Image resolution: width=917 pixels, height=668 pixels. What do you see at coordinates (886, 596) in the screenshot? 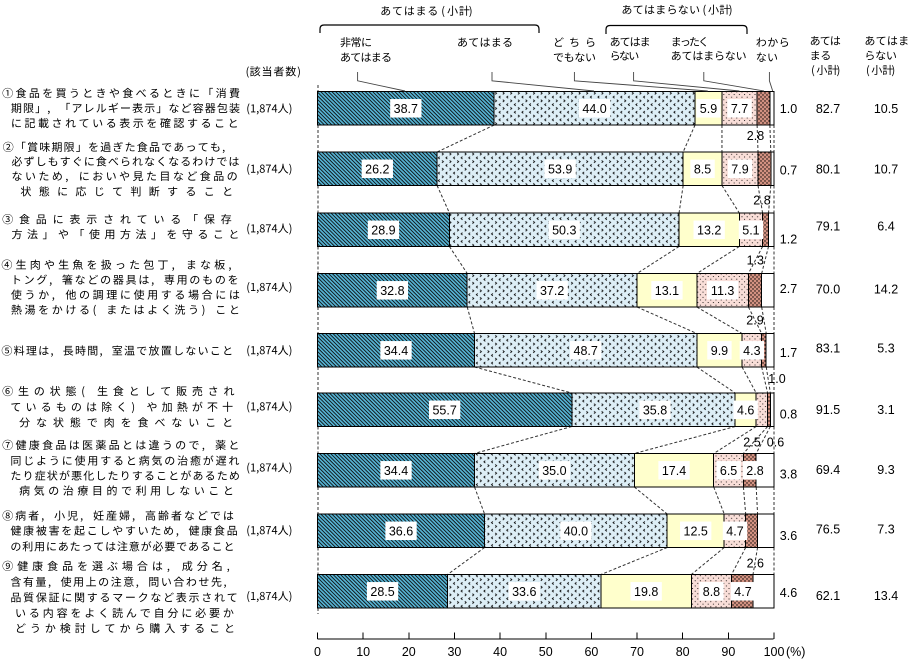
I see `svg-text: 13.4` at bounding box center [886, 596].